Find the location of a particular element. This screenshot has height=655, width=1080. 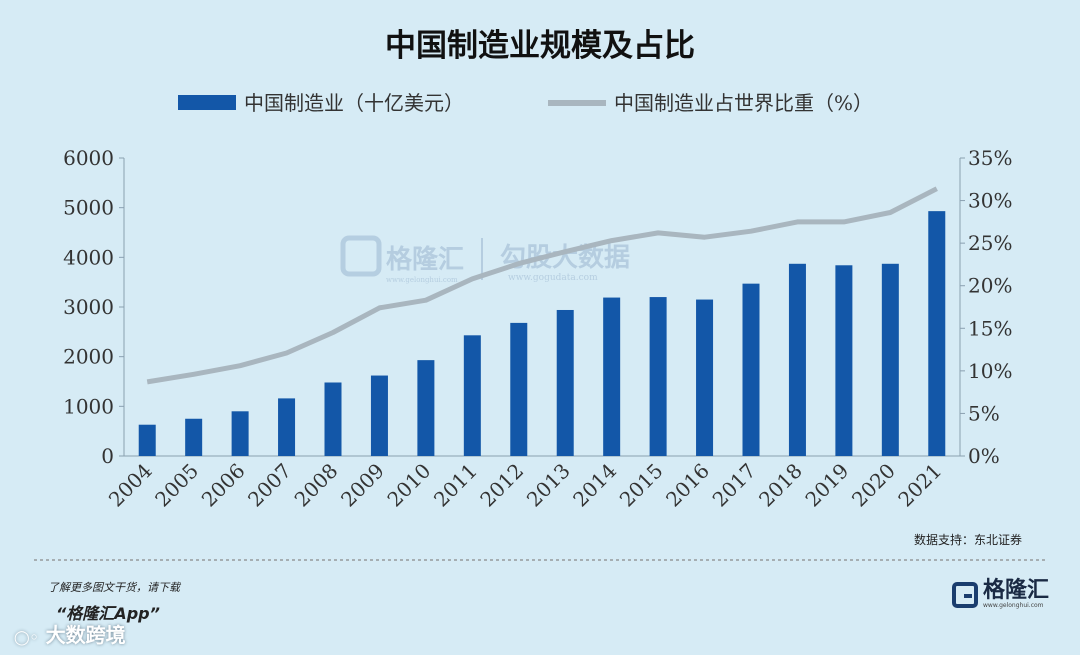

x-tick-label: 2013 is located at coordinates (548, 485).